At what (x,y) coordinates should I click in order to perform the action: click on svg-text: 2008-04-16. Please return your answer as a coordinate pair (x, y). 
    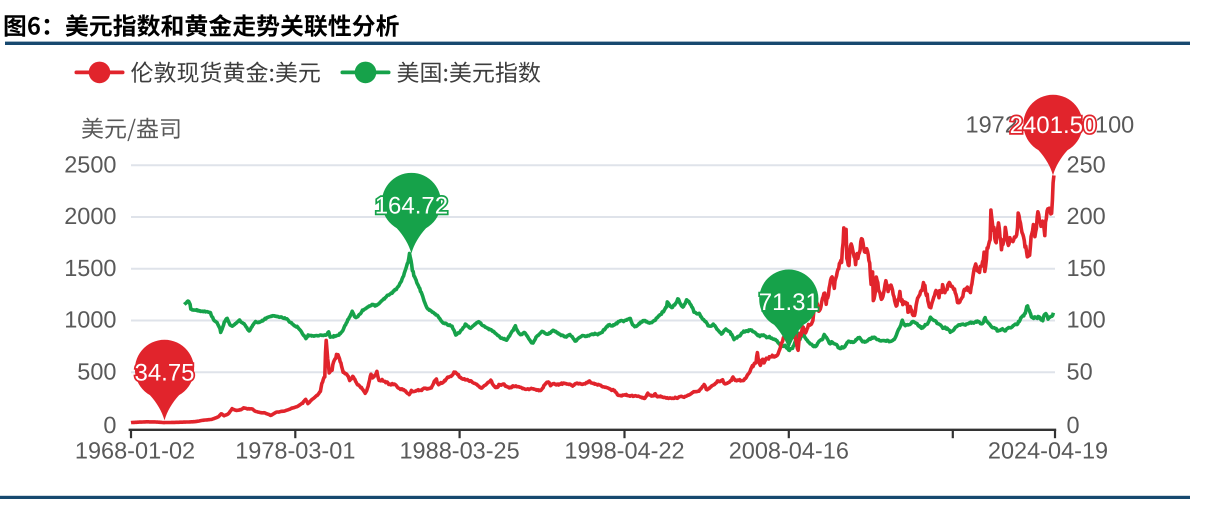
    Looking at the image, I should click on (789, 450).